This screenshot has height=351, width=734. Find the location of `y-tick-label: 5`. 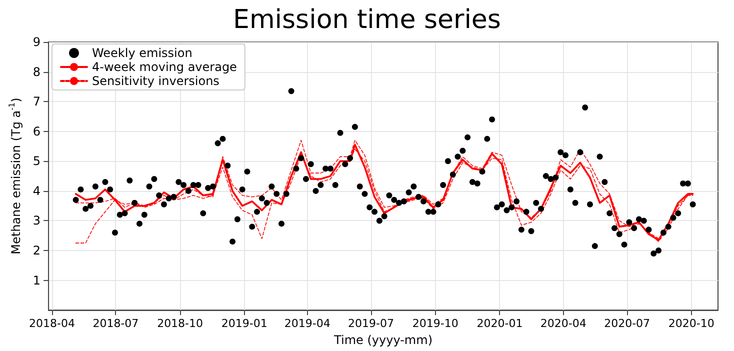

y-tick-label: 5 is located at coordinates (36, 161).